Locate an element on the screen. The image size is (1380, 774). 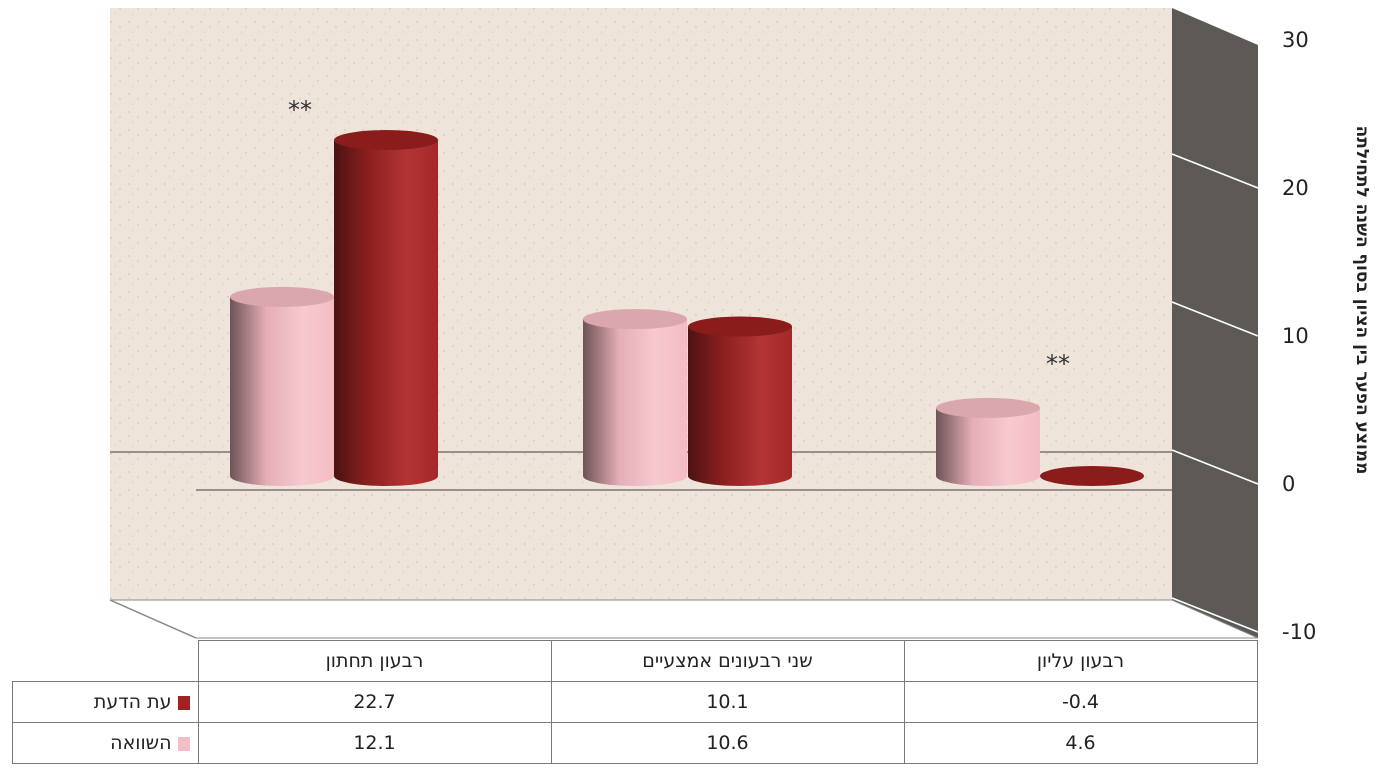
y-tick-label: 30 is located at coordinates (1295, 40).